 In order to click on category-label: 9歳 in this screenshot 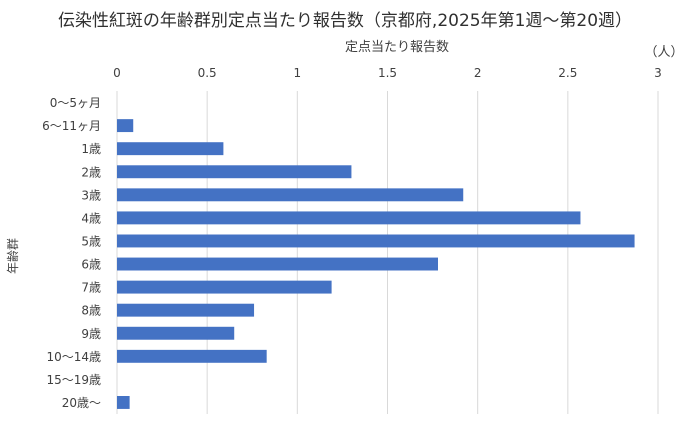, I will do `click(91, 334)`.